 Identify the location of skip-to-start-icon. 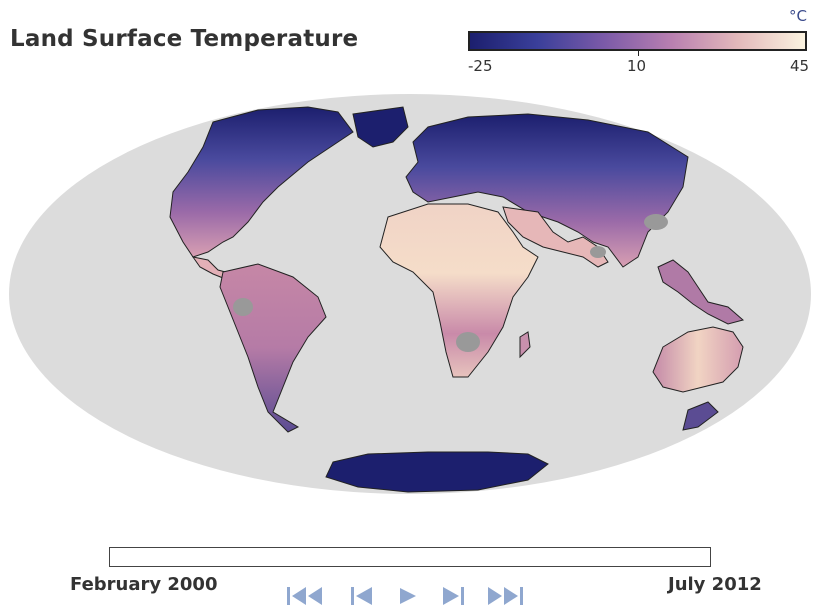
(308, 596).